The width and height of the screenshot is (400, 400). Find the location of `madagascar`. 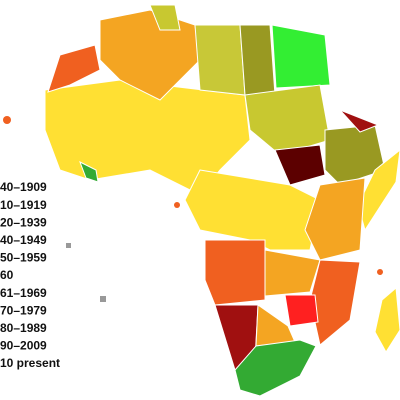

madagascar is located at coordinates (387, 319).